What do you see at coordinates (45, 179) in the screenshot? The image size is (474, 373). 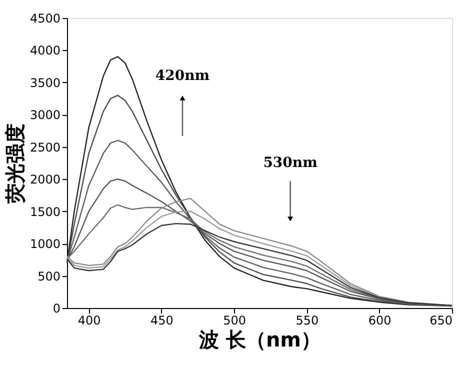 I see `y-tick-label: 2000` at bounding box center [45, 179].